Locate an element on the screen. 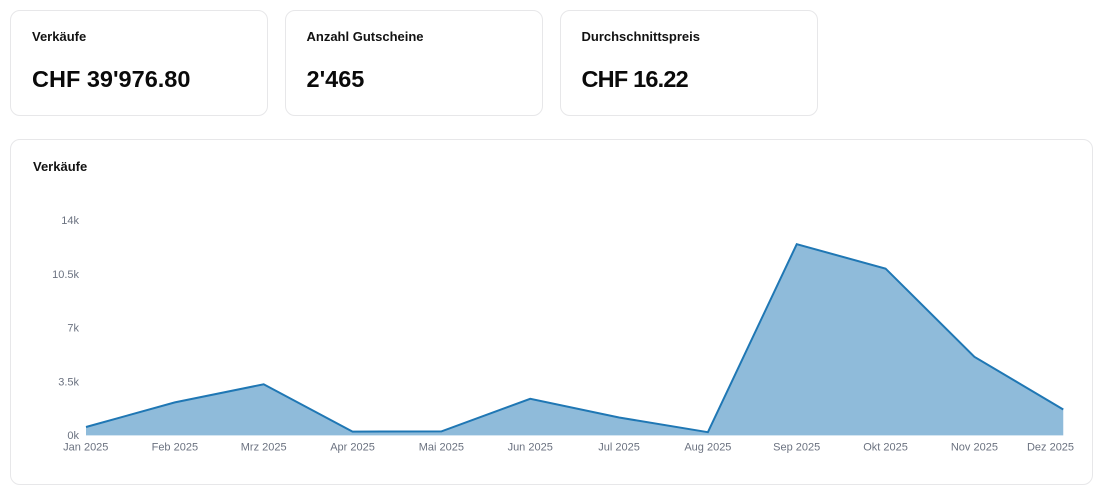 This screenshot has width=1098, height=491. svg-text: 7k is located at coordinates (73, 329).